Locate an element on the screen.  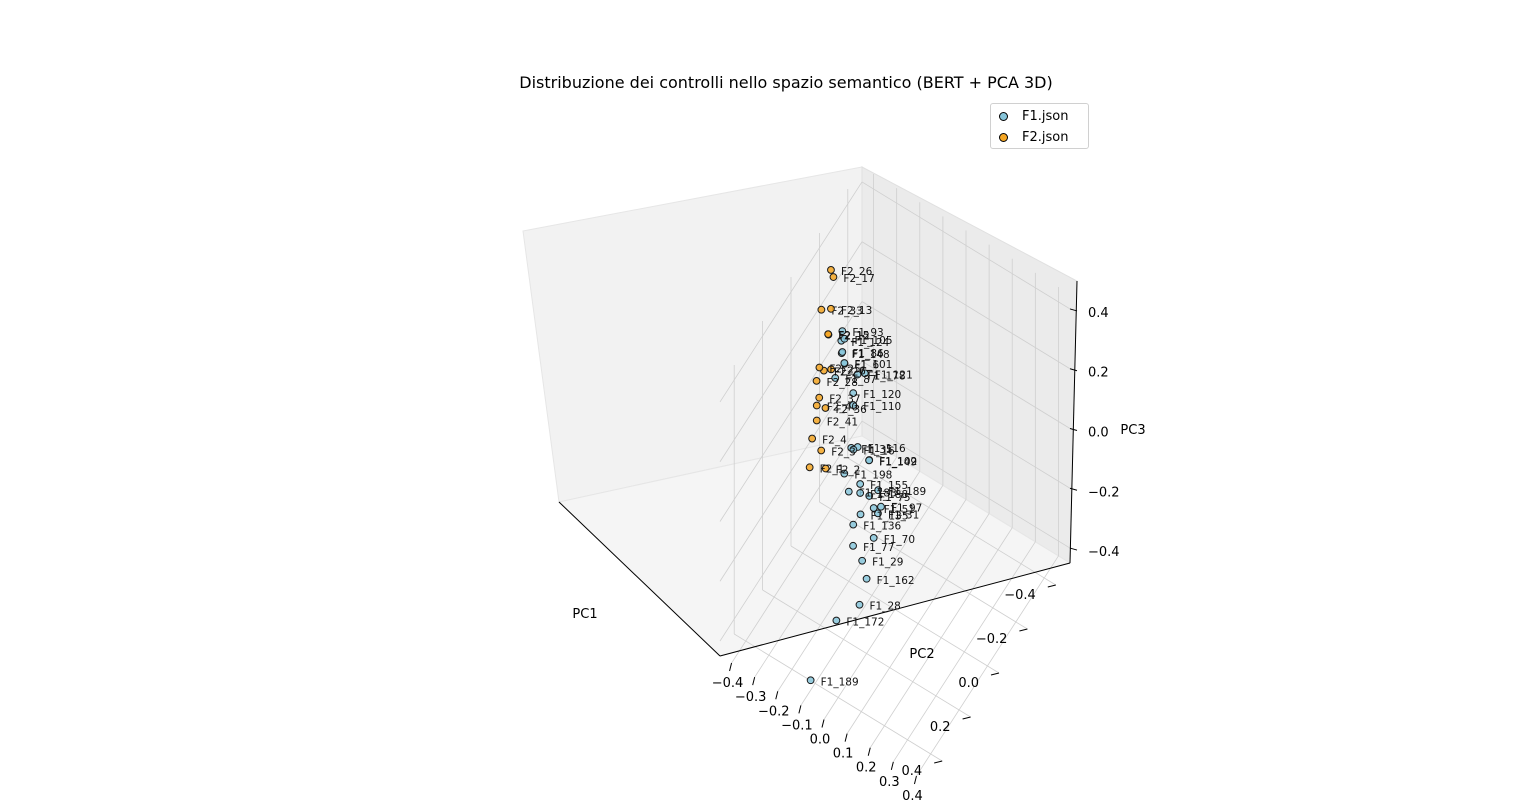
z-tick-label: 0.0 is located at coordinates (1098, 433).